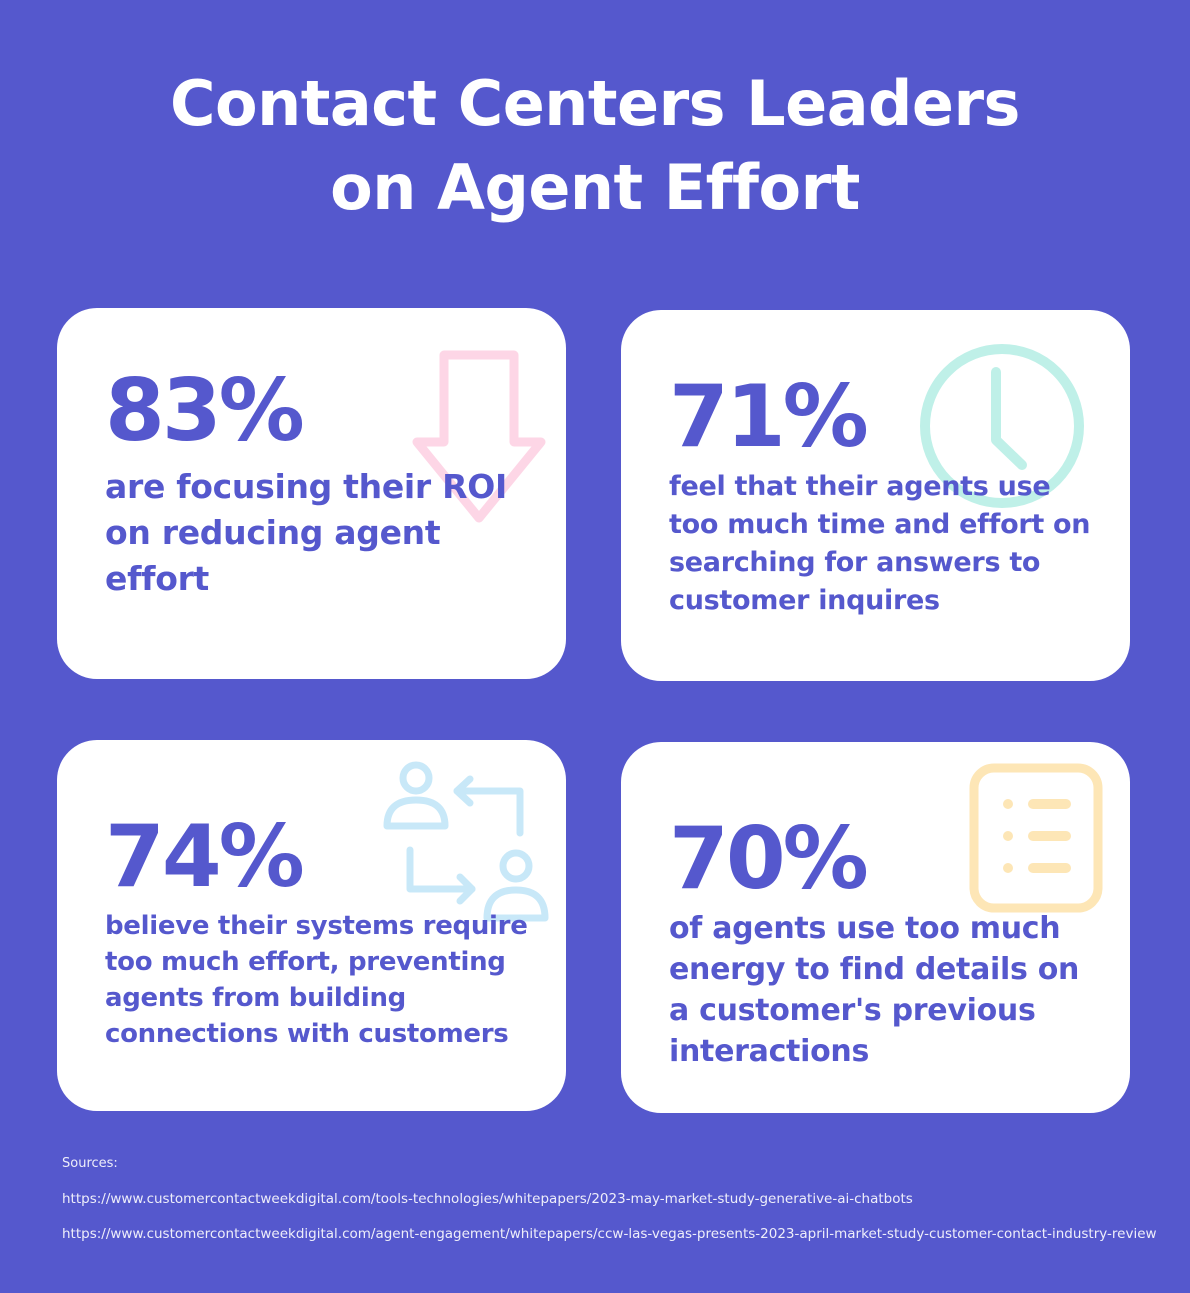 This screenshot has width=1190, height=1293. What do you see at coordinates (205, 411) in the screenshot?
I see `stat-value: 83%` at bounding box center [205, 411].